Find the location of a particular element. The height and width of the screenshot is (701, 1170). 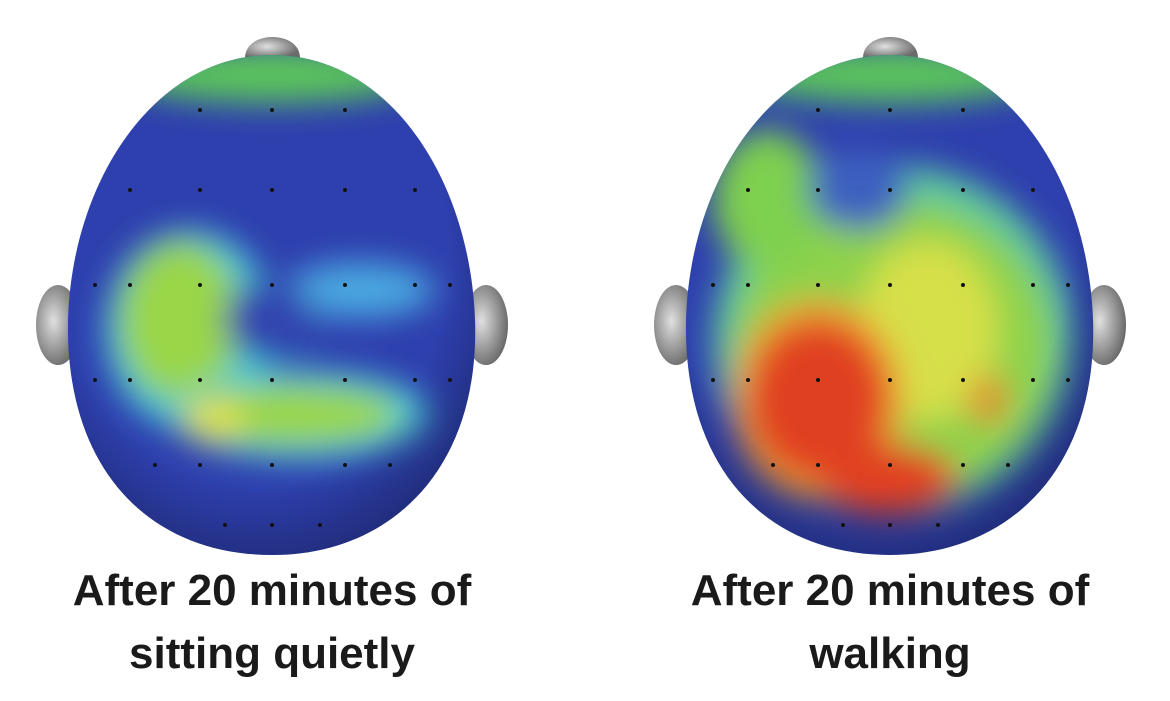

caption-line: walking is located at coordinates (889, 653).